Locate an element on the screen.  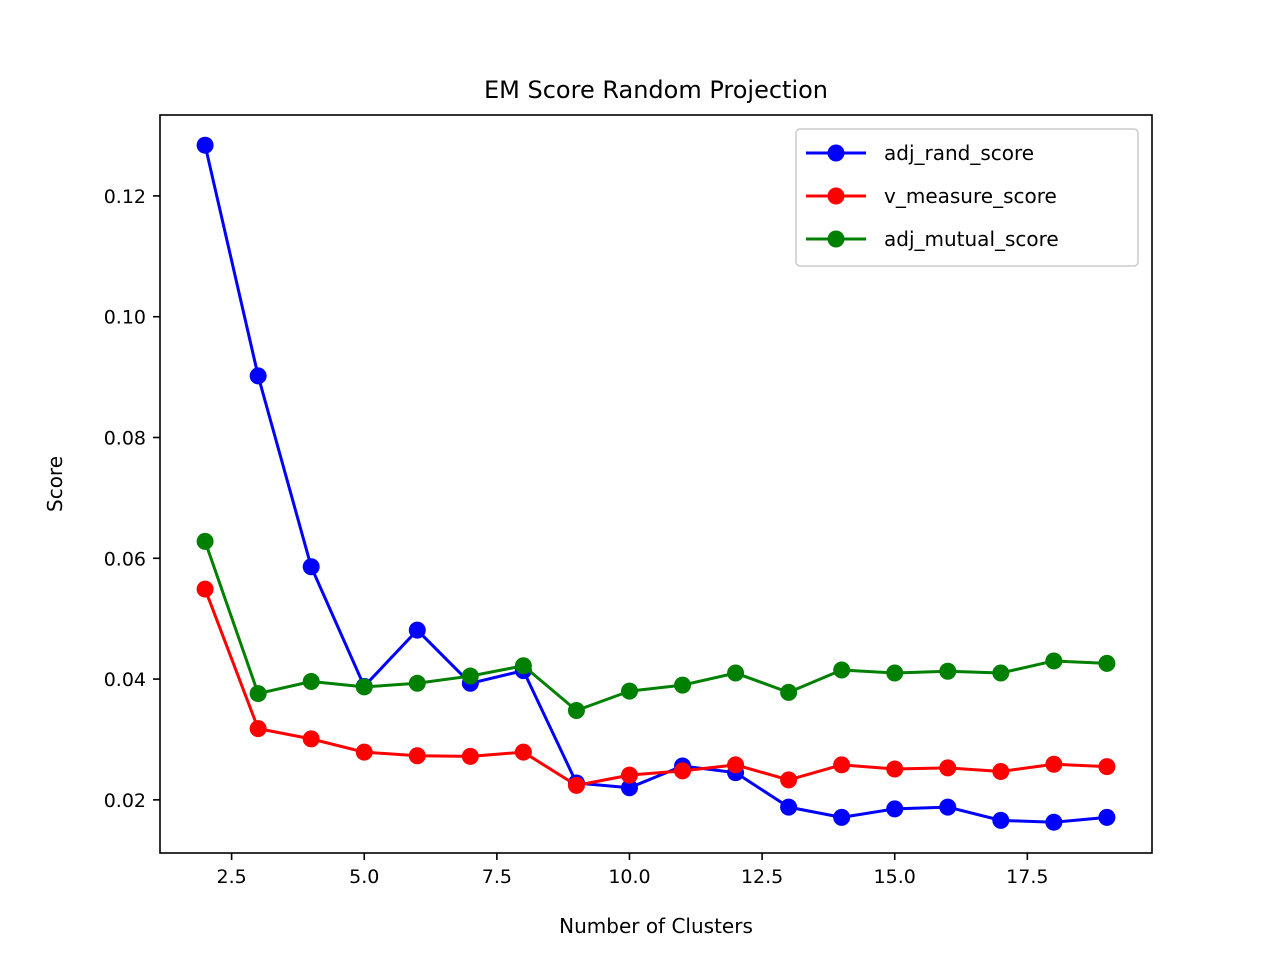
y-tick-label: 0.04 is located at coordinates (125, 680).